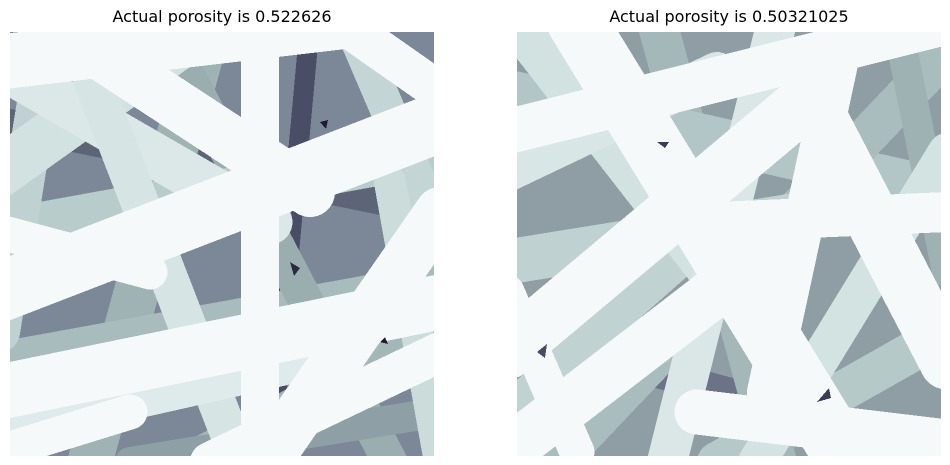 The height and width of the screenshot is (465, 950). Describe the element at coordinates (729, 16) in the screenshot. I see `panel-title-right: Actual porosity is 0.50321025` at that location.